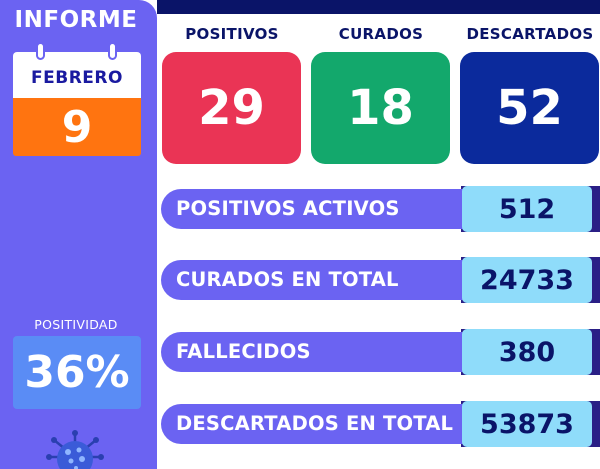  I want to click on row-descartados-total: DESCARTADOS EN TOTAL 53873, so click(380, 424).